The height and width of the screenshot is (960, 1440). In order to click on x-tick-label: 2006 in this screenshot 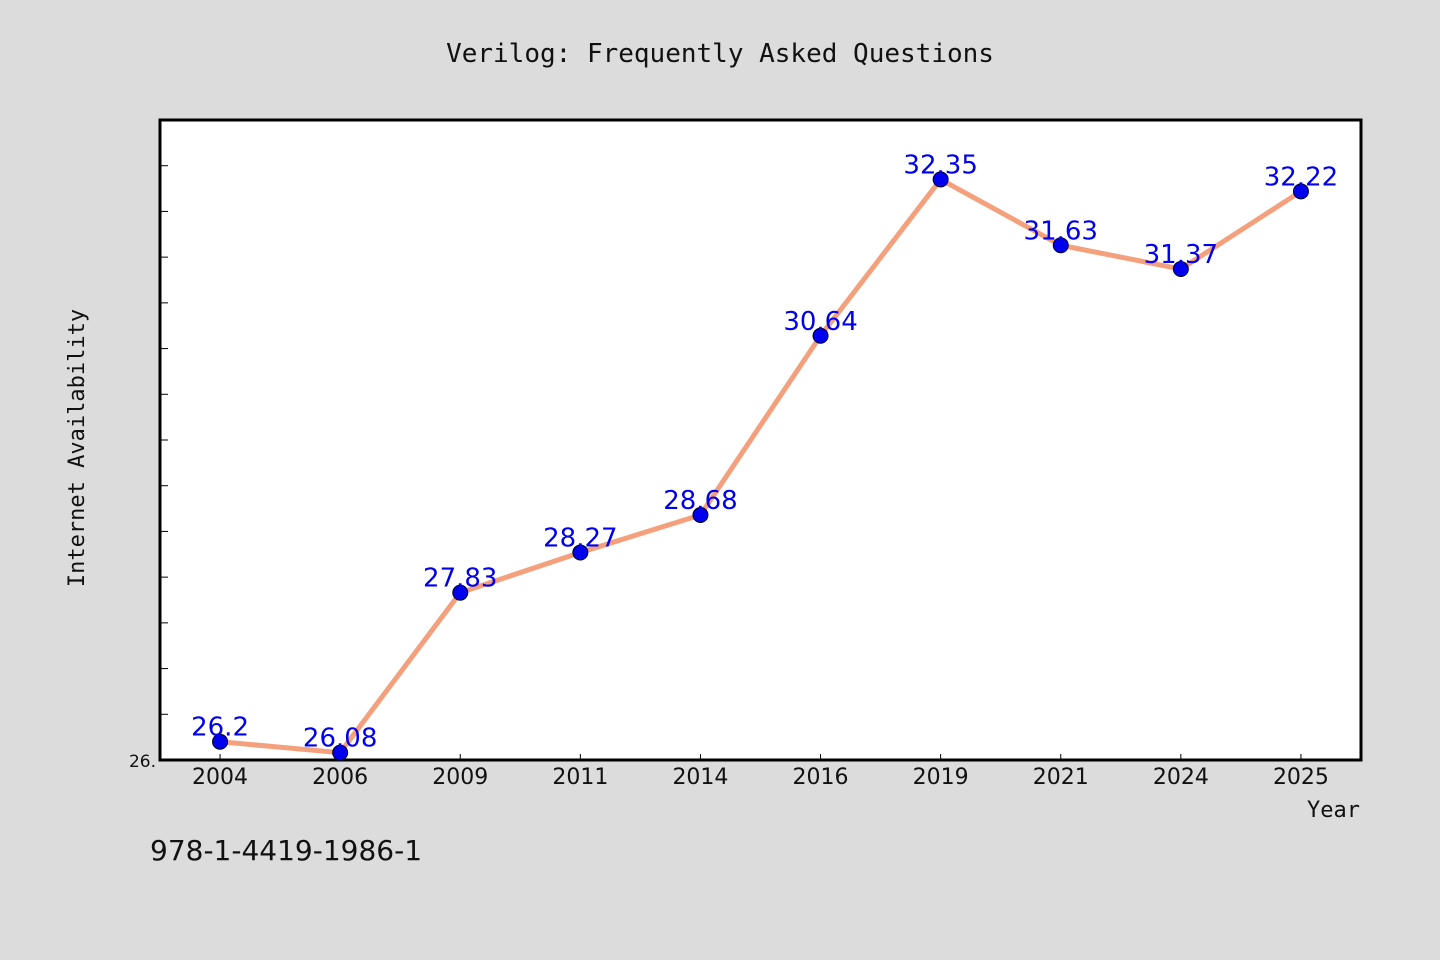, I will do `click(340, 777)`.